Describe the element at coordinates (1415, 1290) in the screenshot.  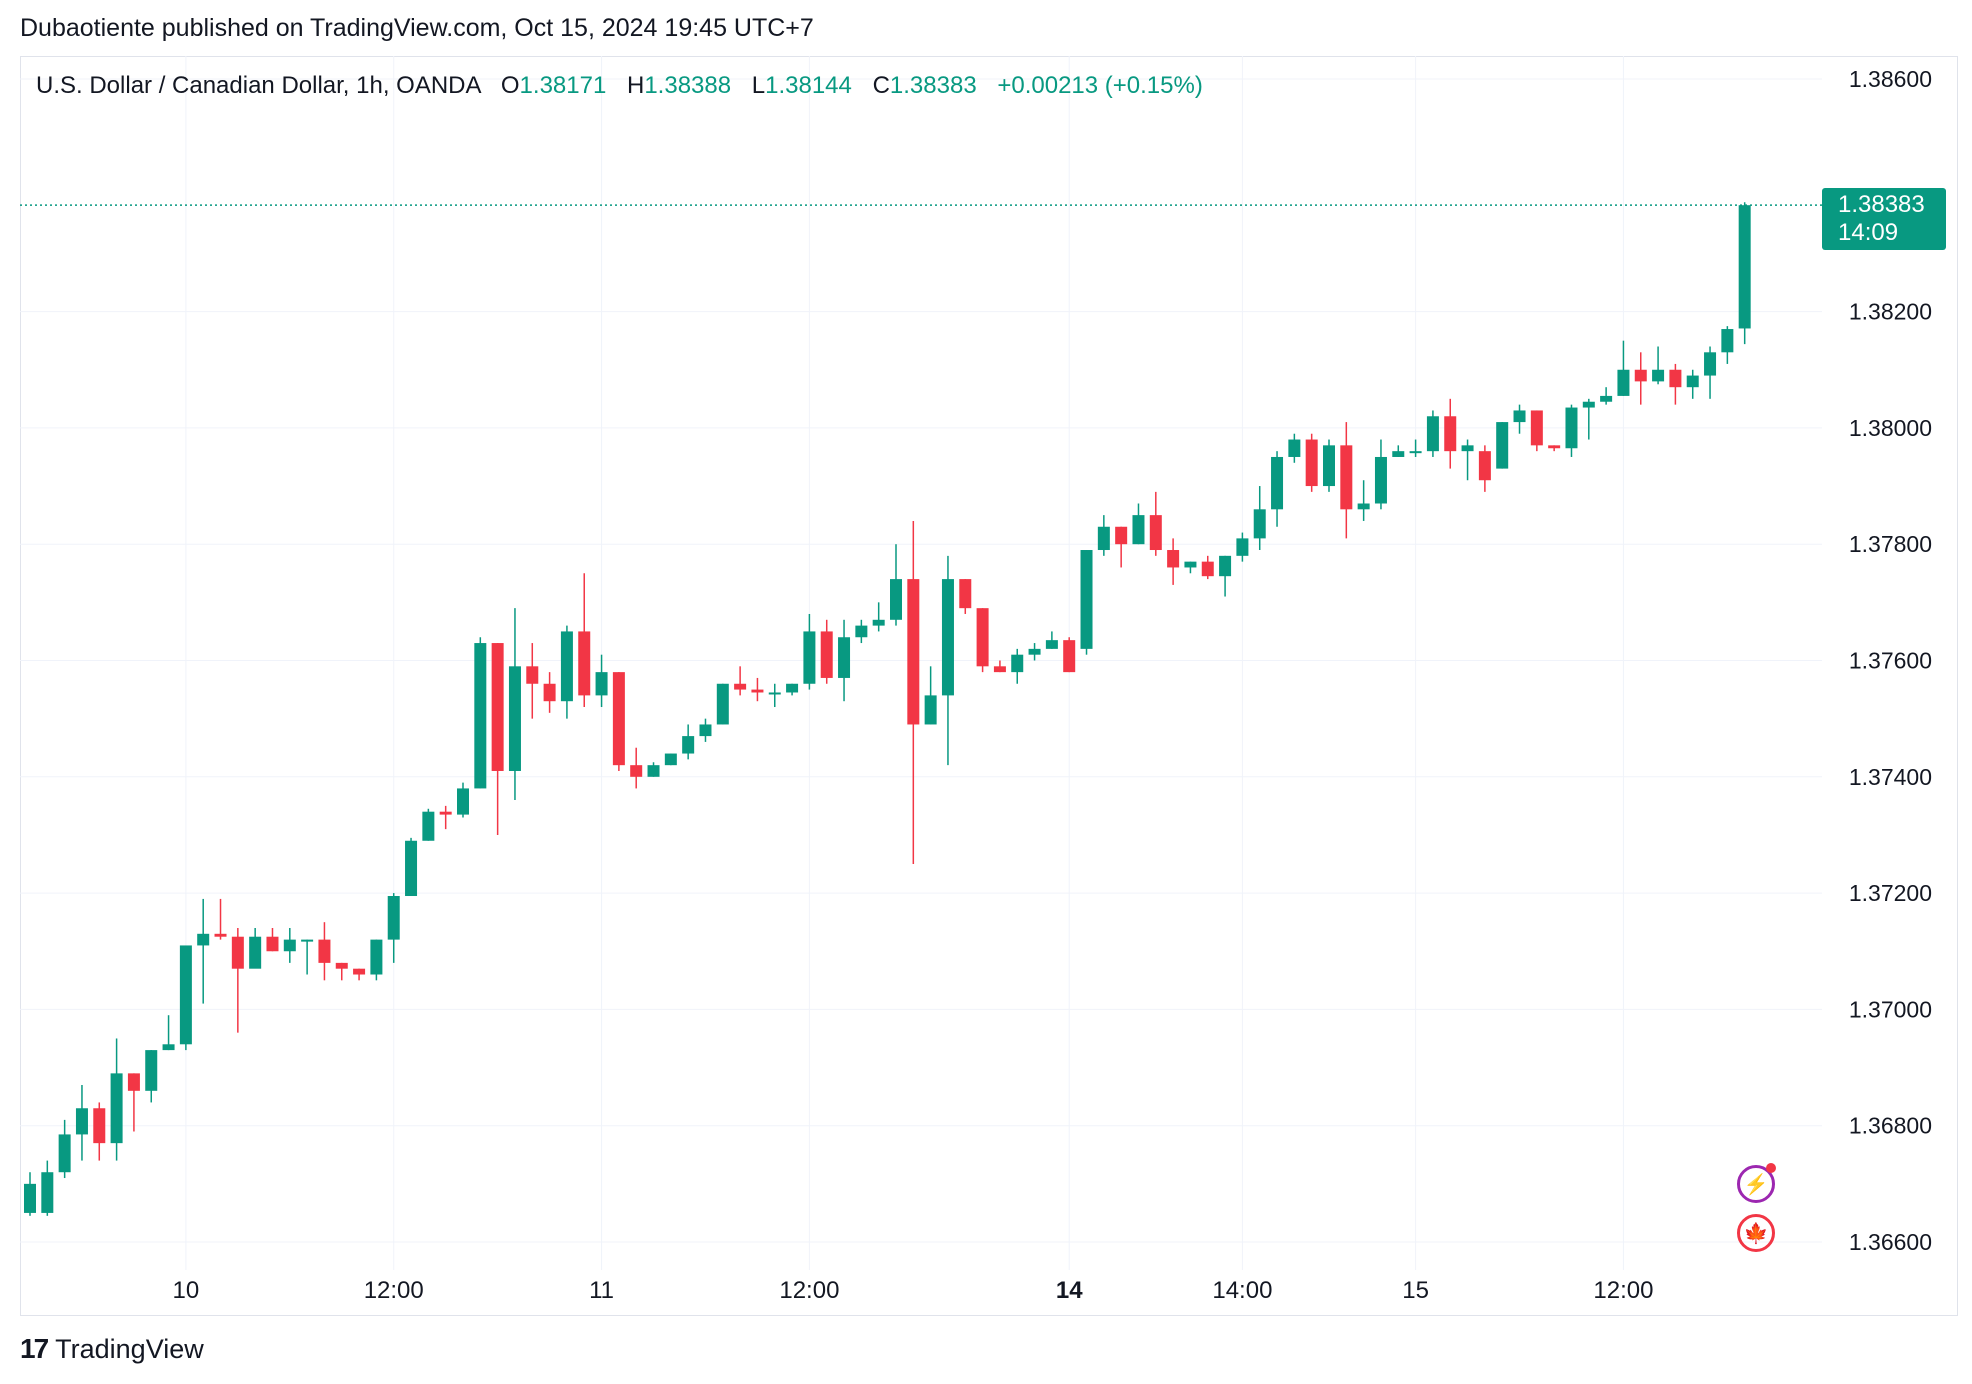
I see `x-tick-label: 15` at that location.